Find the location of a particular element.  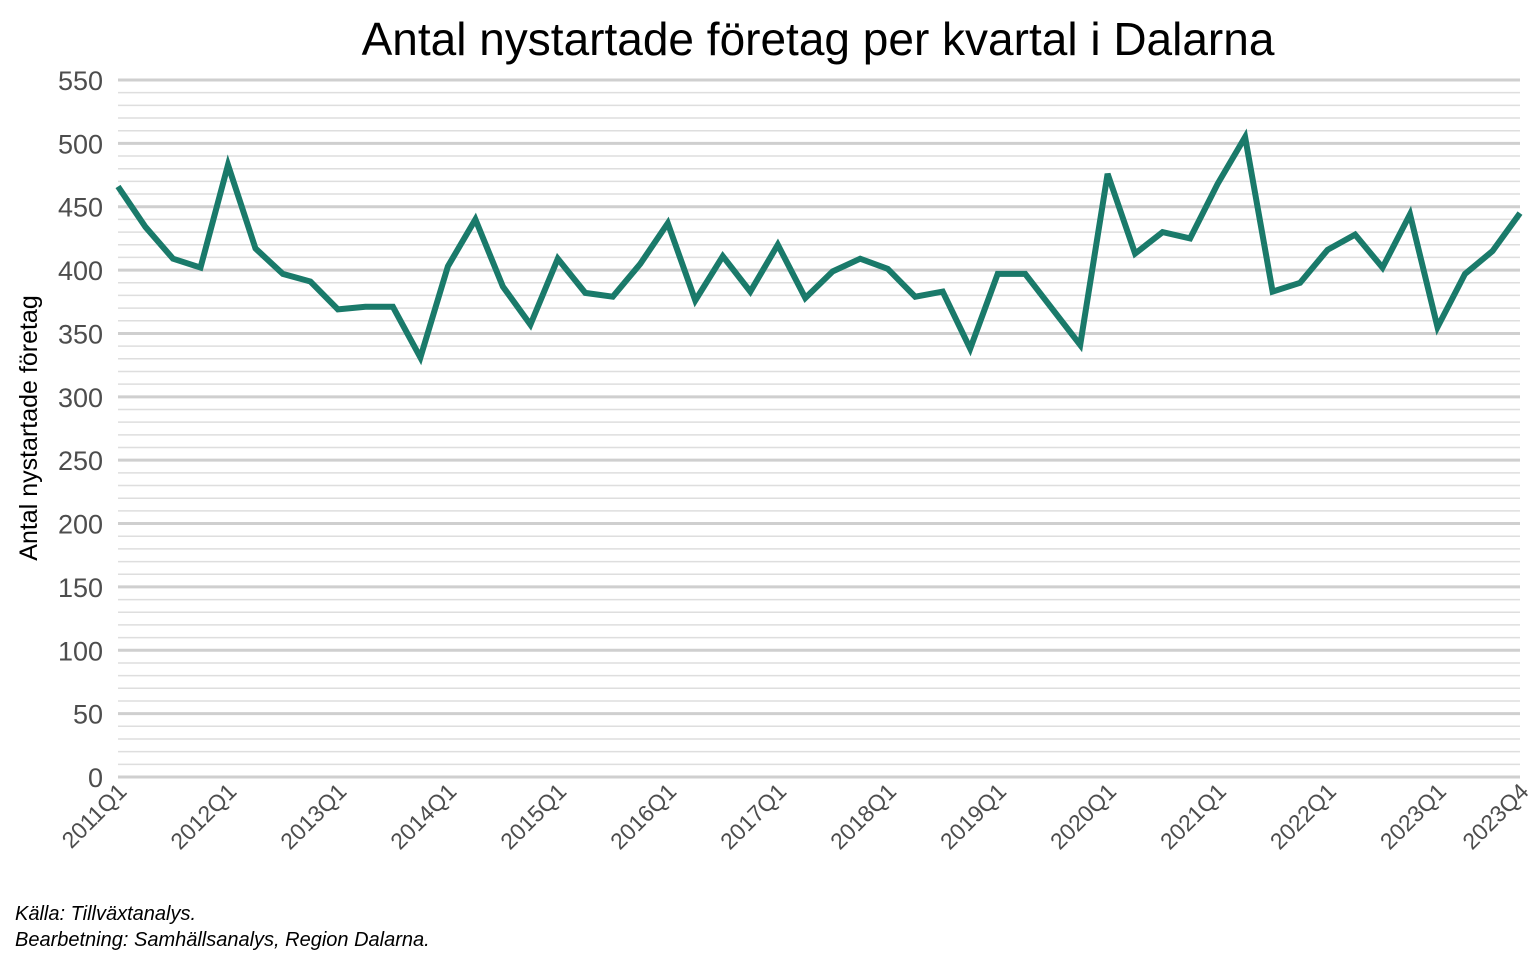

x-tick-label: 2023Q1 is located at coordinates (1413, 816).